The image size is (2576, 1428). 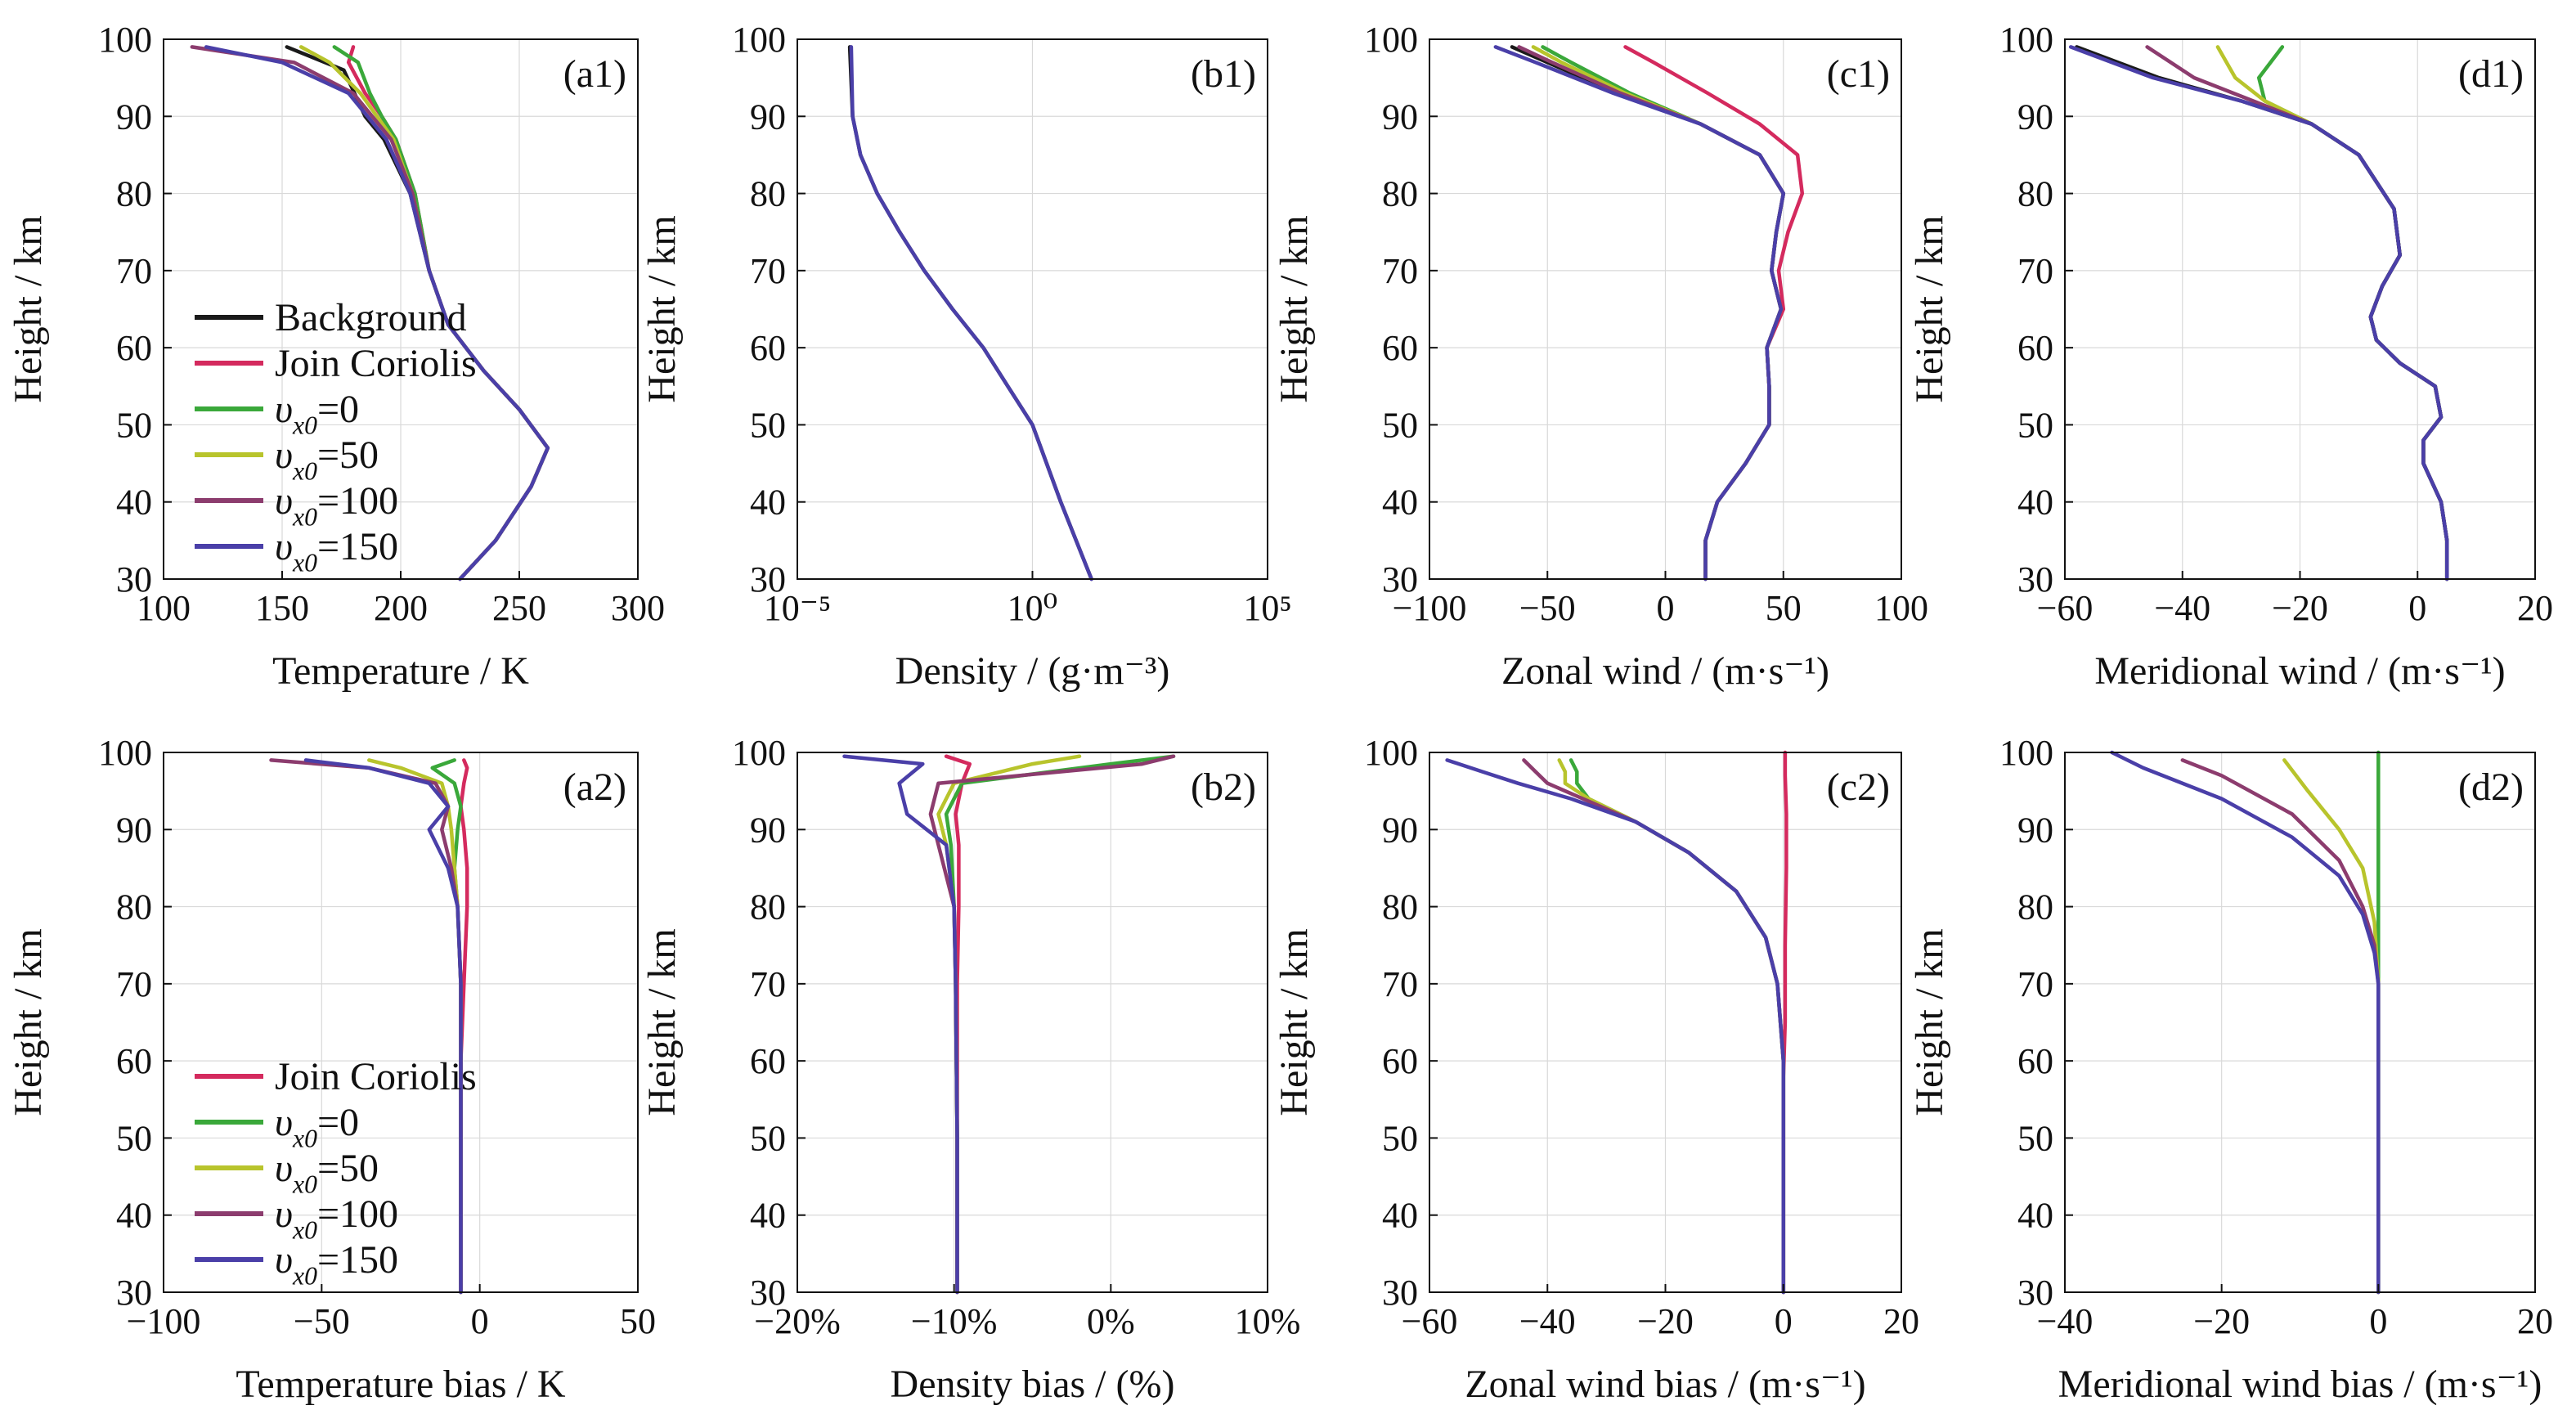 I want to click on xtick-label-d1-3: 0, so click(x=2417, y=608).